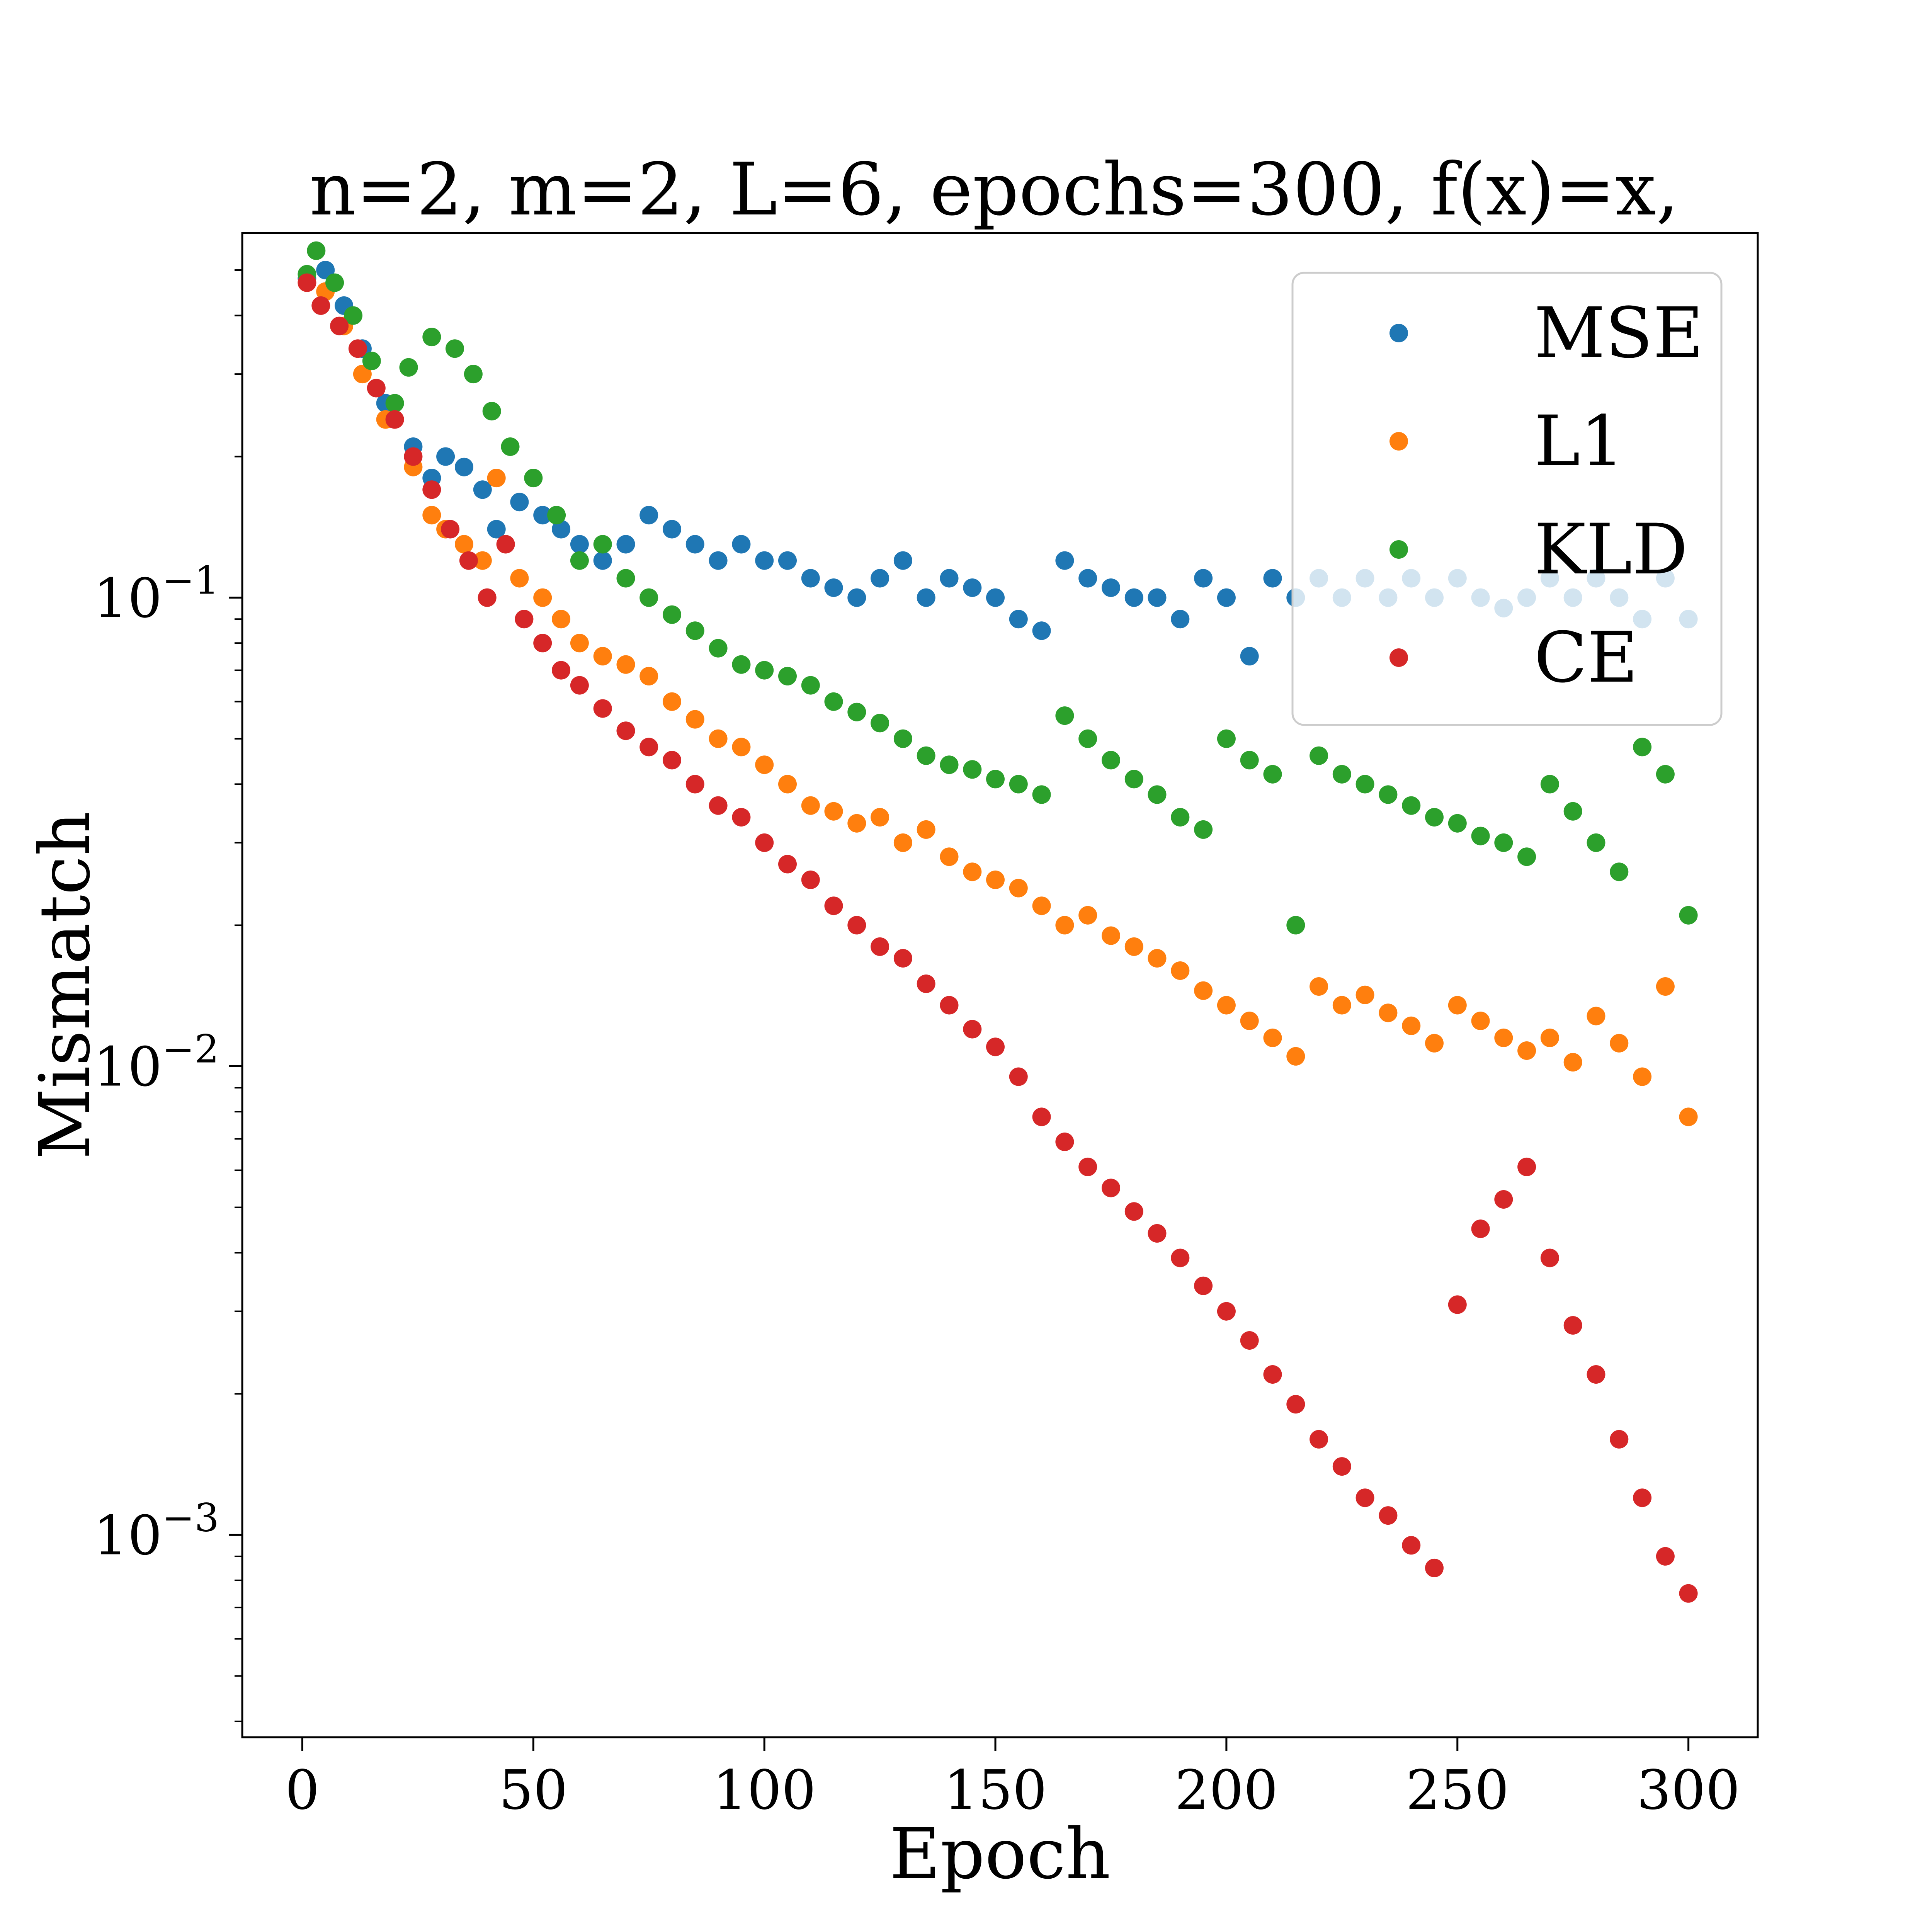  I want to click on x-tick-label: 0, so click(303, 1790).